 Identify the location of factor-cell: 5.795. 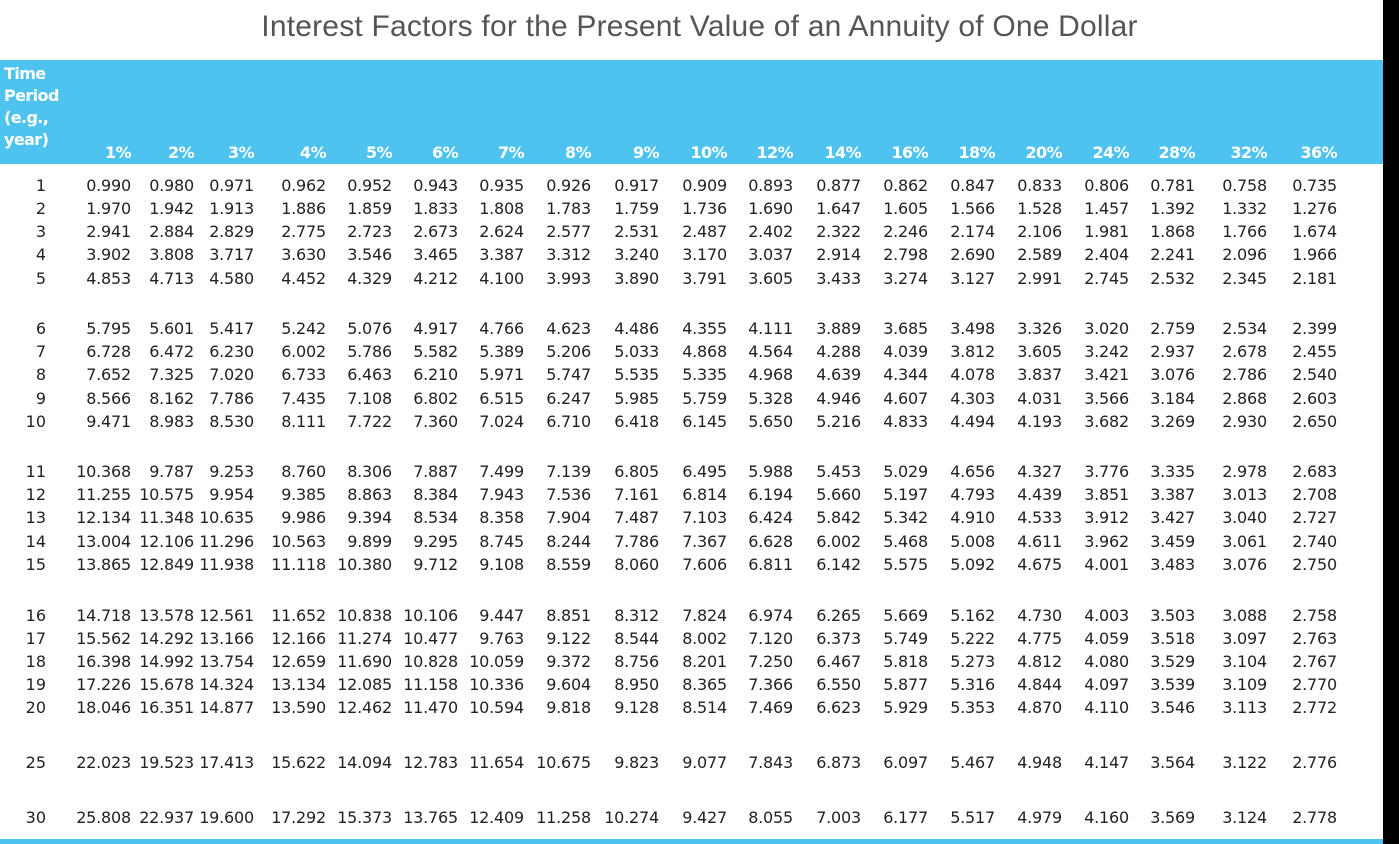
(108, 328).